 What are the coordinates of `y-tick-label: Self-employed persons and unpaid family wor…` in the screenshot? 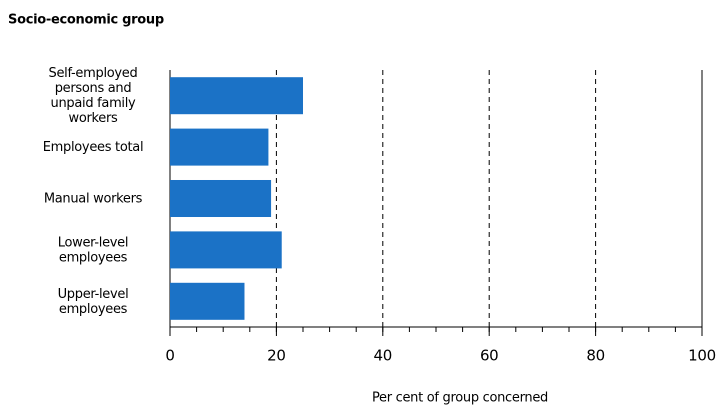 It's located at (93, 96).